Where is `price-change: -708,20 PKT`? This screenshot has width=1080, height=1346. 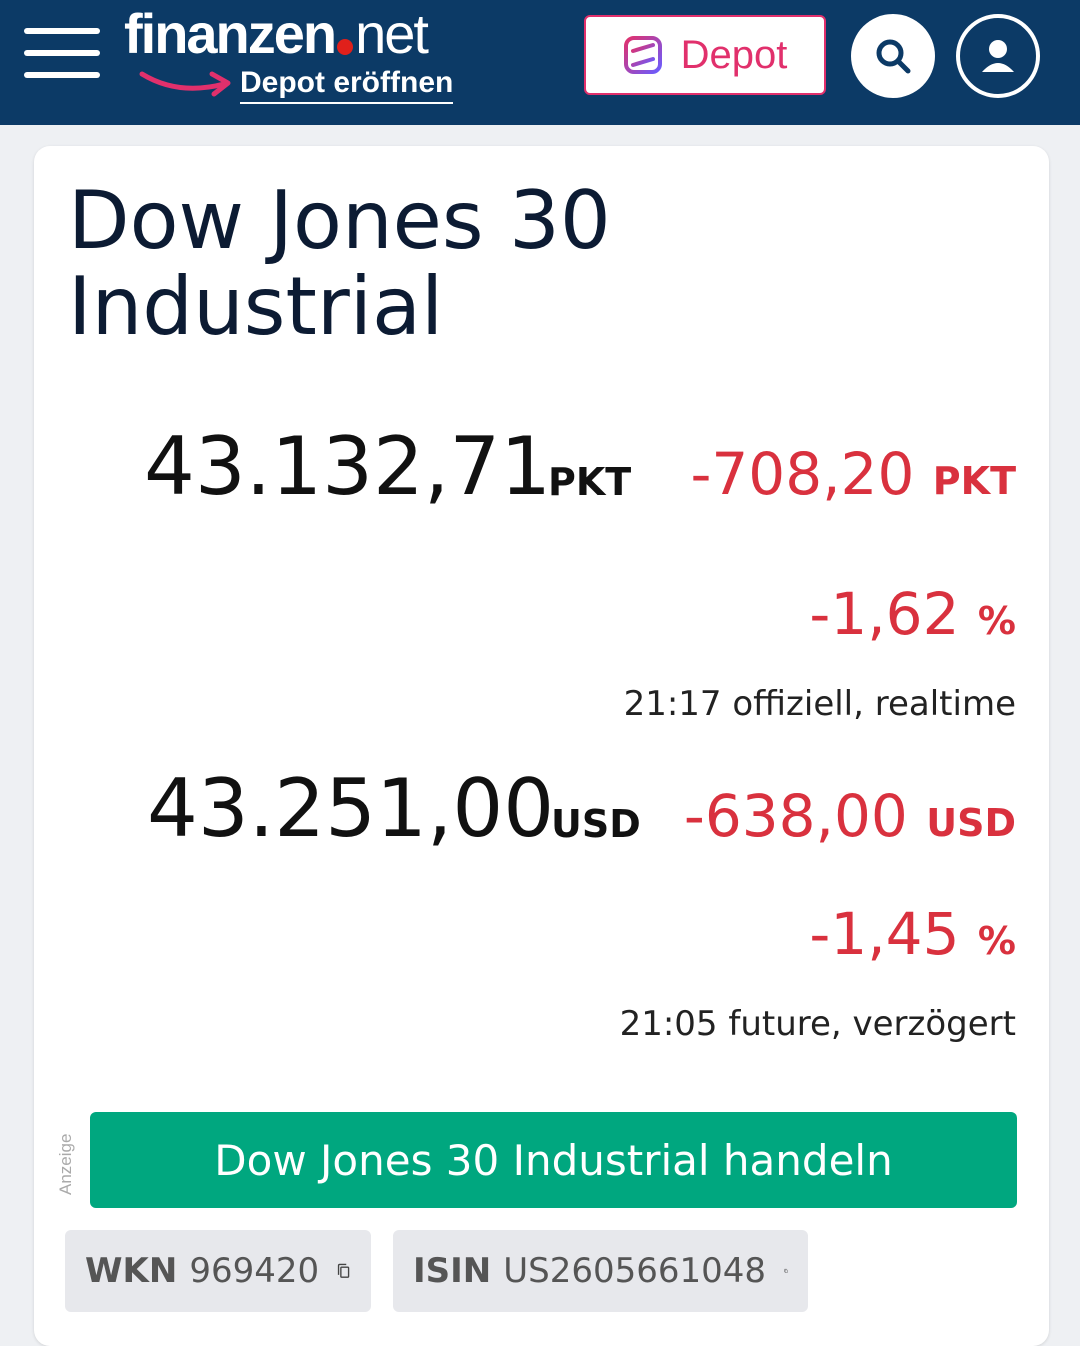
price-change: -708,20 PKT is located at coordinates (853, 474).